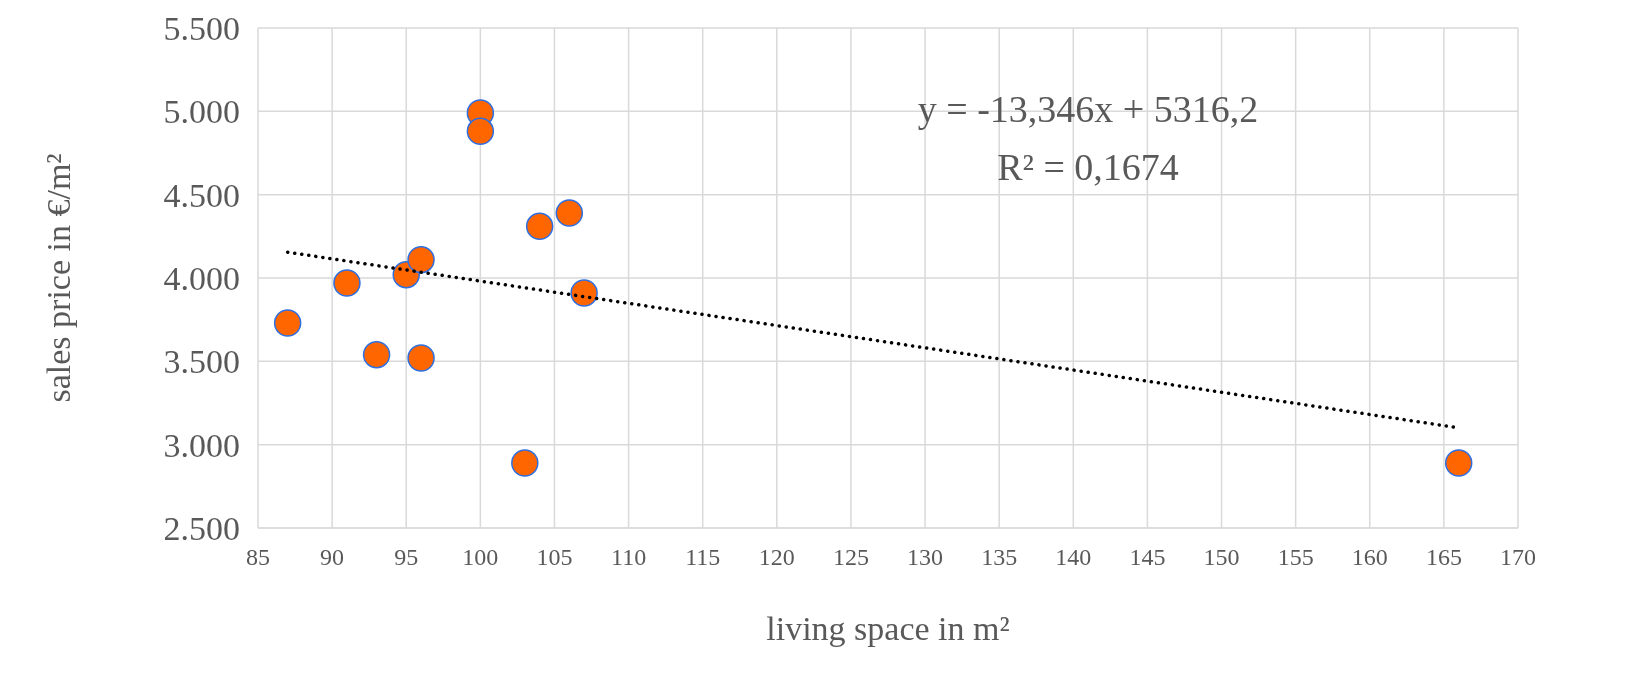  Describe the element at coordinates (201, 445) in the screenshot. I see `y-tick-label: 3.000` at that location.